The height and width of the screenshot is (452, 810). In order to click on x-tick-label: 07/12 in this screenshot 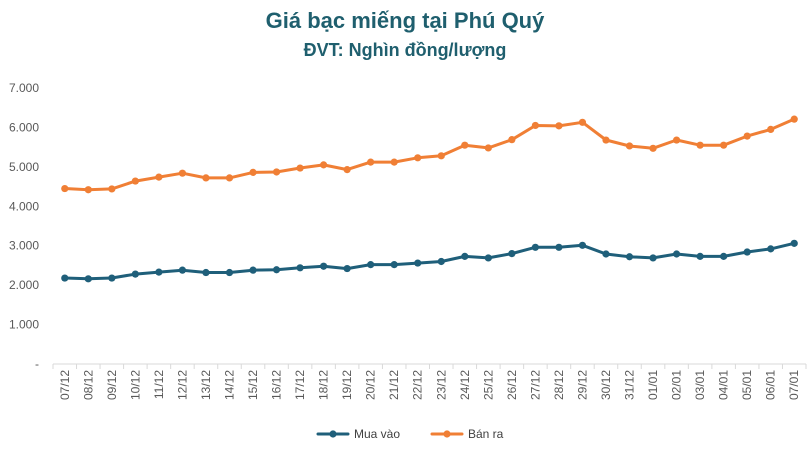, I will do `click(65, 385)`.